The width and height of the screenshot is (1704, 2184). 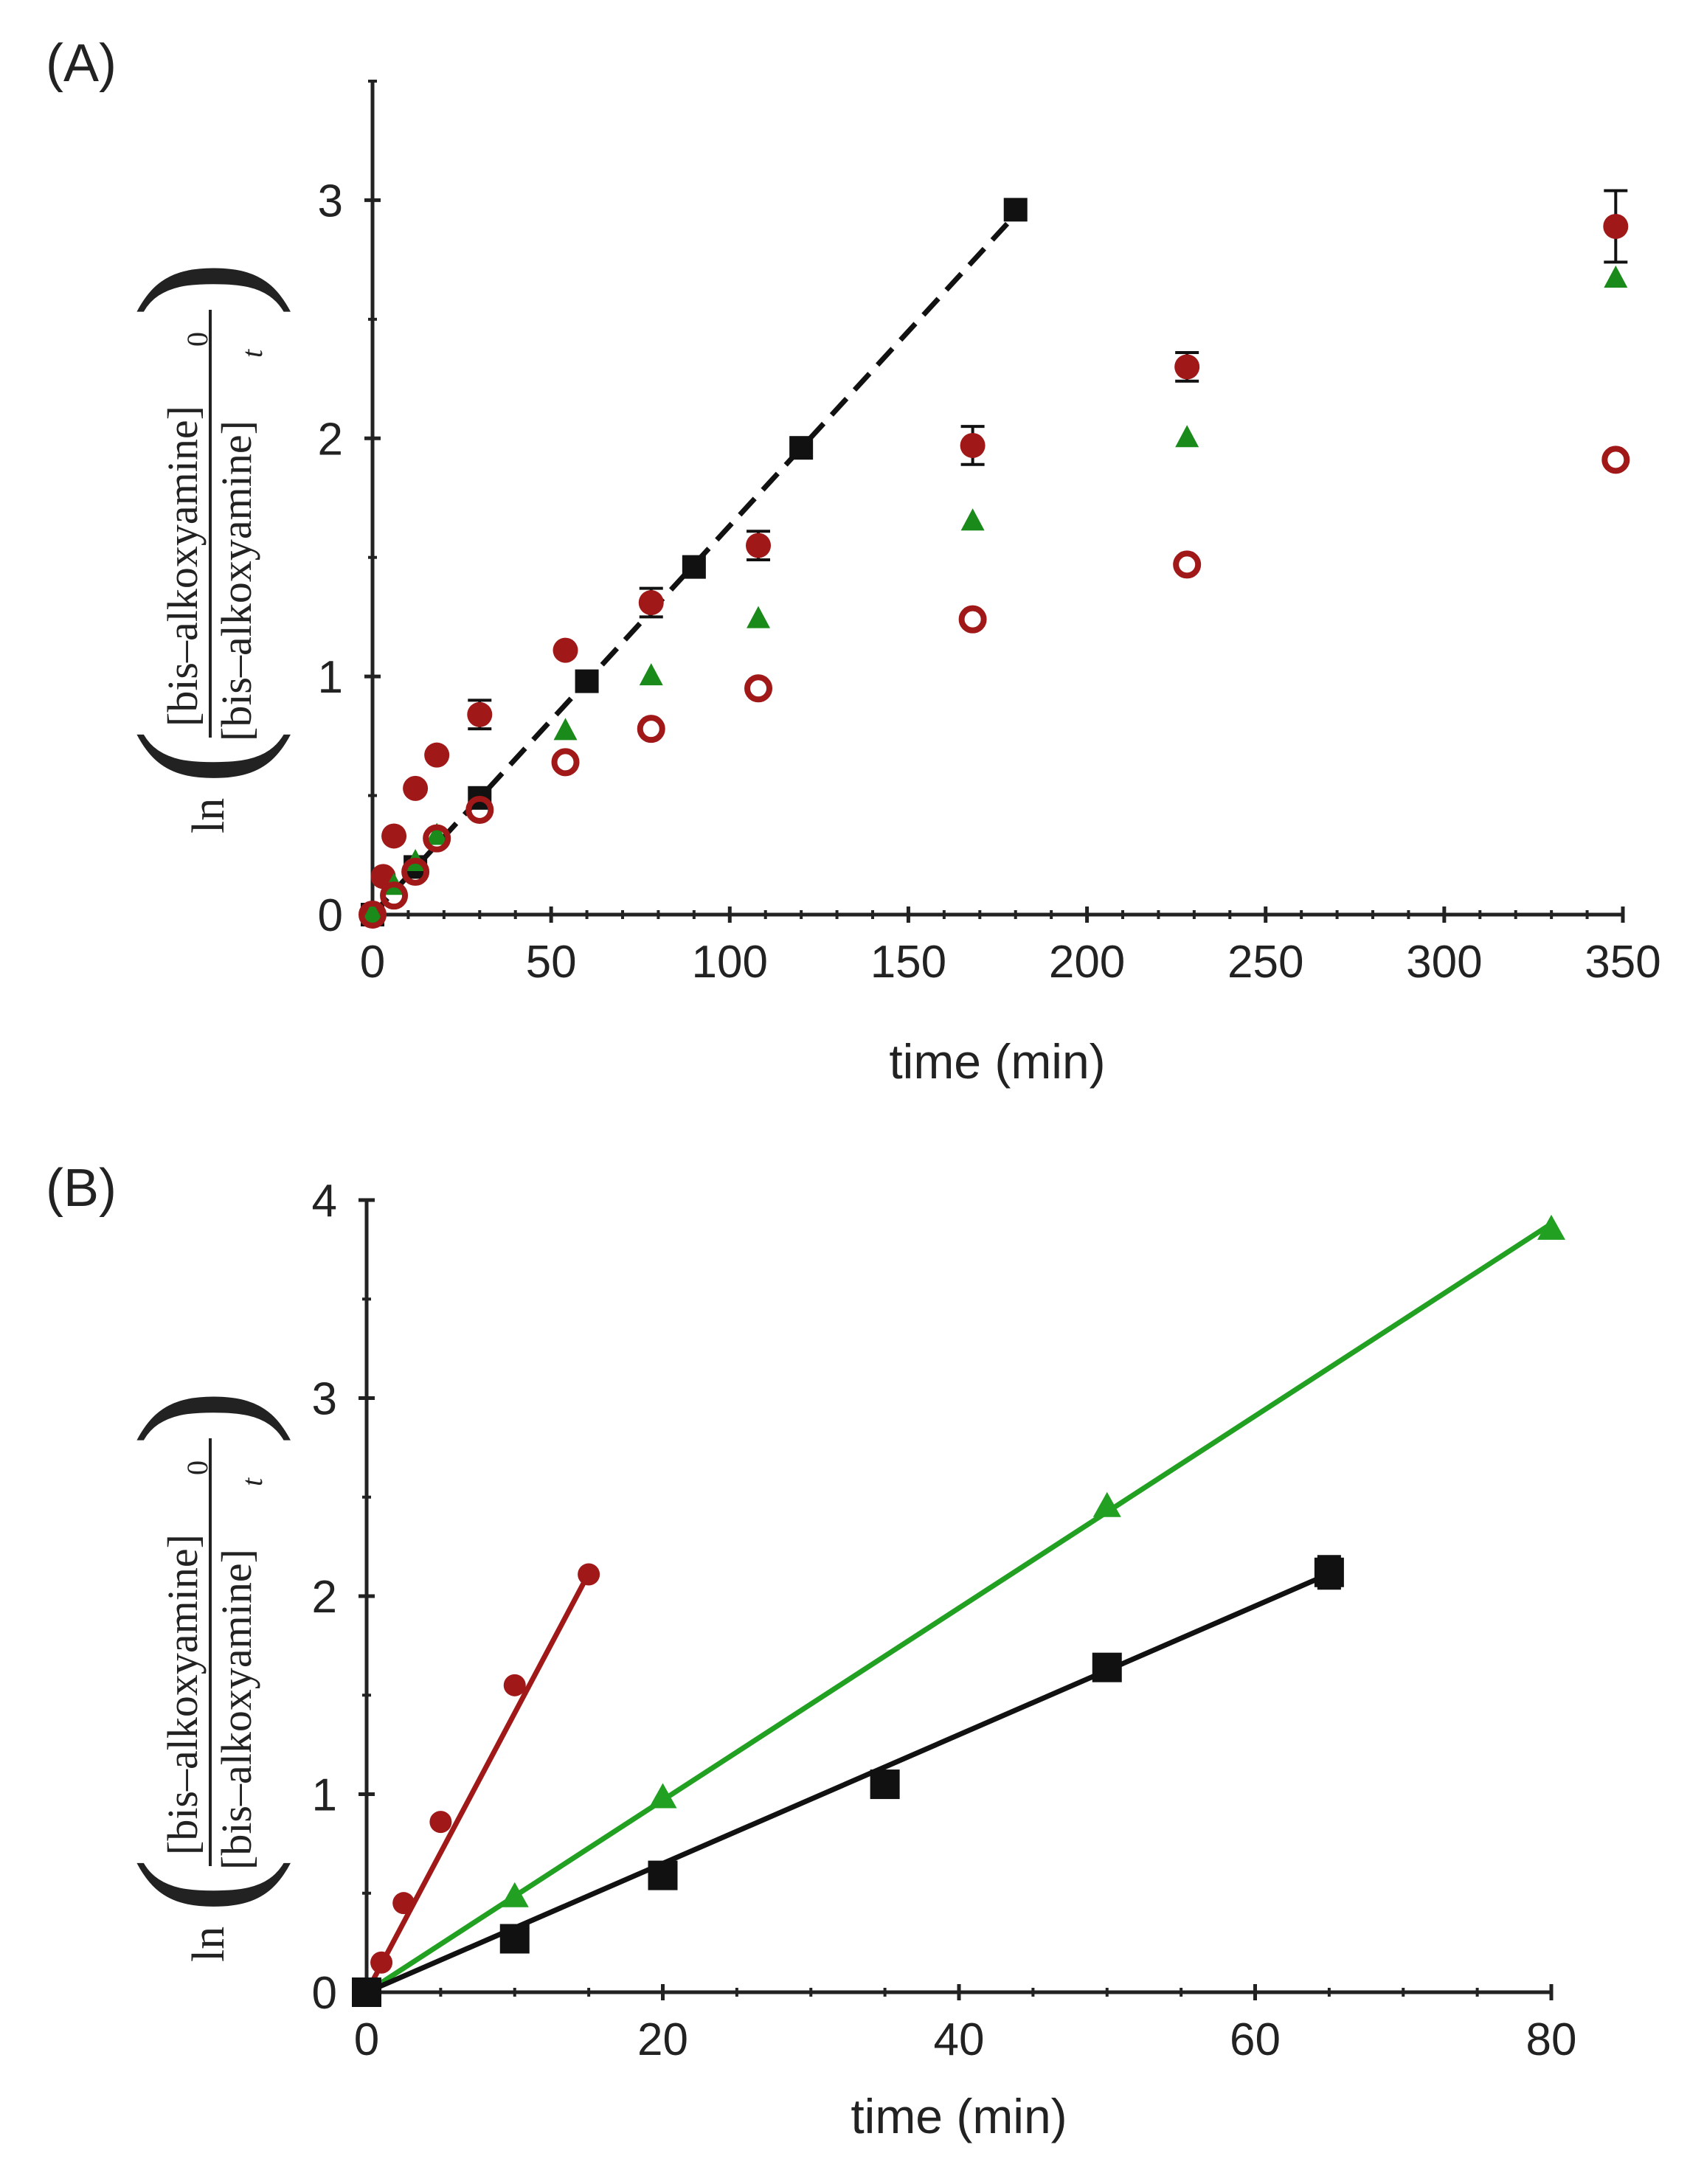 I want to click on panel-b-ylabel-ln: ln, so click(x=209, y=1944).